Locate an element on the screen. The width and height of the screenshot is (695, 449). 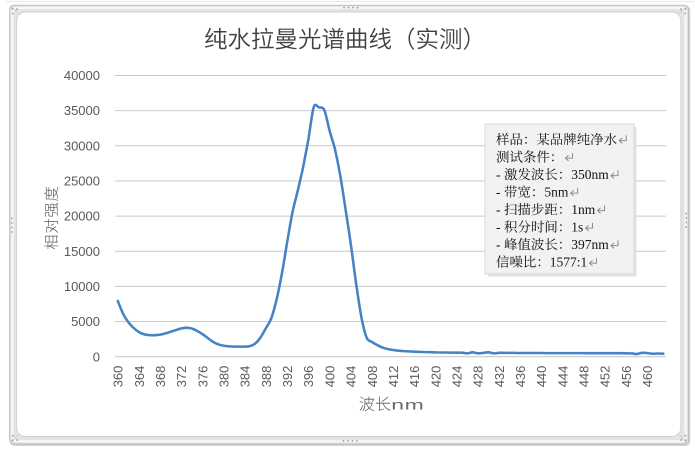
svg-text: 400 is located at coordinates (329, 377).